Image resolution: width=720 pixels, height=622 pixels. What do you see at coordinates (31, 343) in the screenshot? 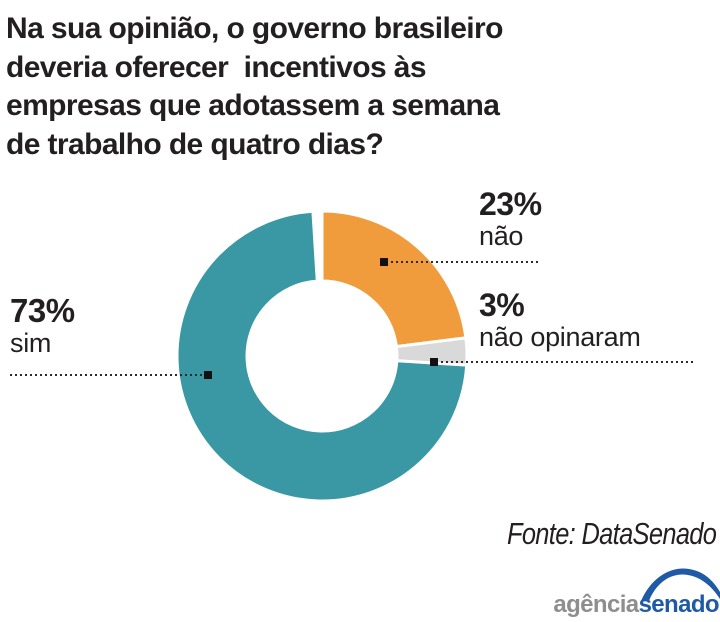
I see `callout-sim-label: sim` at bounding box center [31, 343].